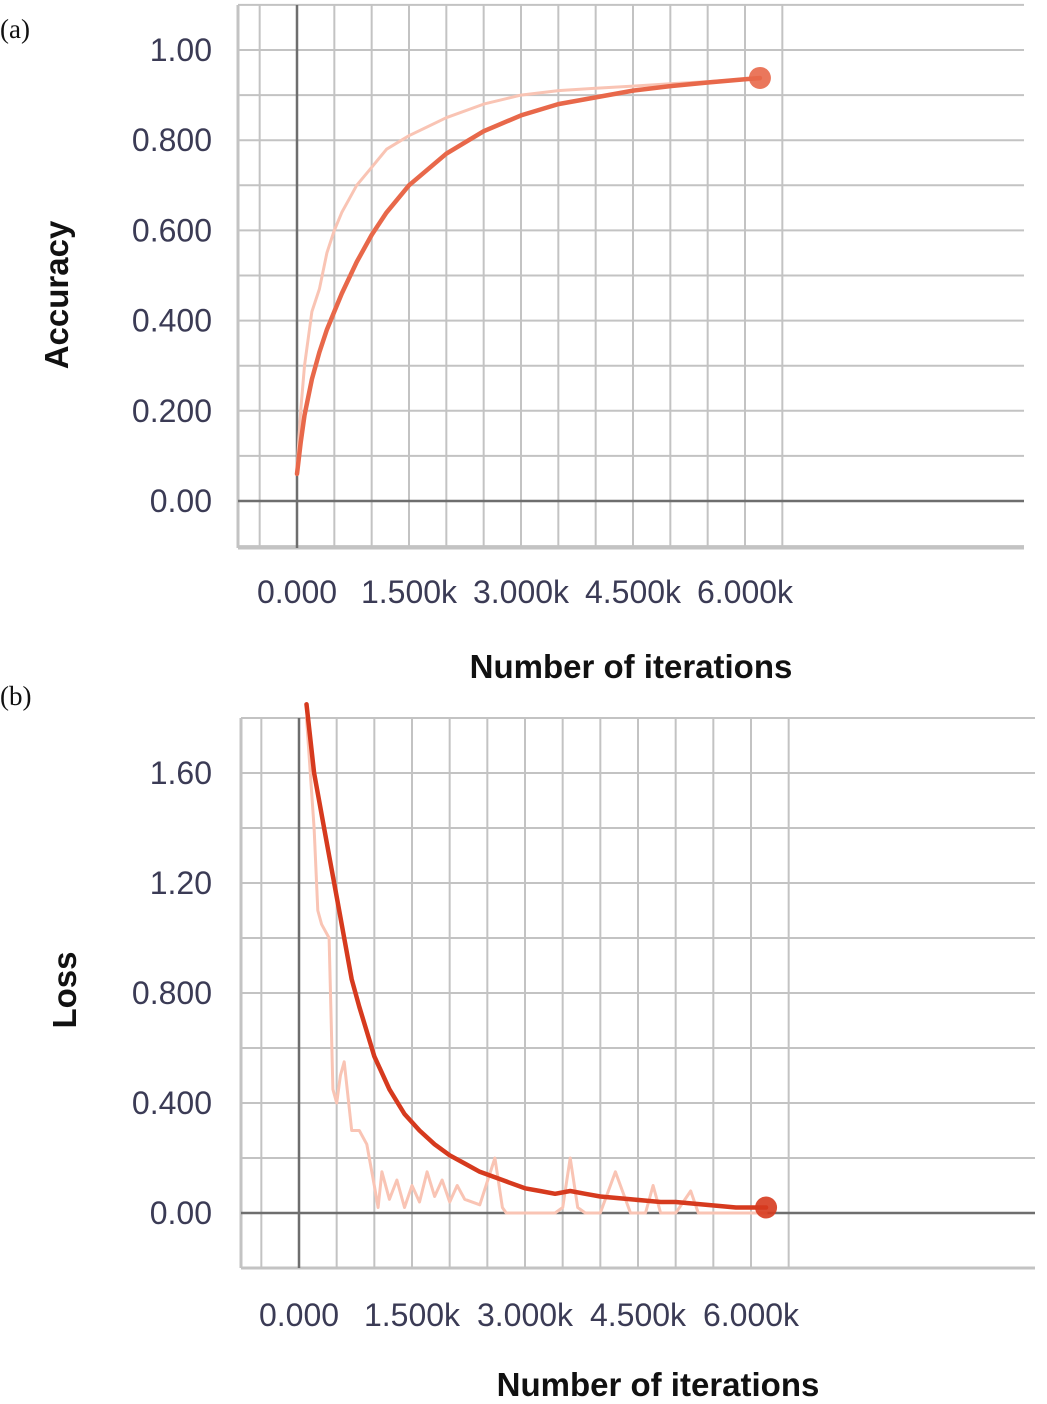  Describe the element at coordinates (181, 50) in the screenshot. I see `y-tick-label: 1.00` at that location.